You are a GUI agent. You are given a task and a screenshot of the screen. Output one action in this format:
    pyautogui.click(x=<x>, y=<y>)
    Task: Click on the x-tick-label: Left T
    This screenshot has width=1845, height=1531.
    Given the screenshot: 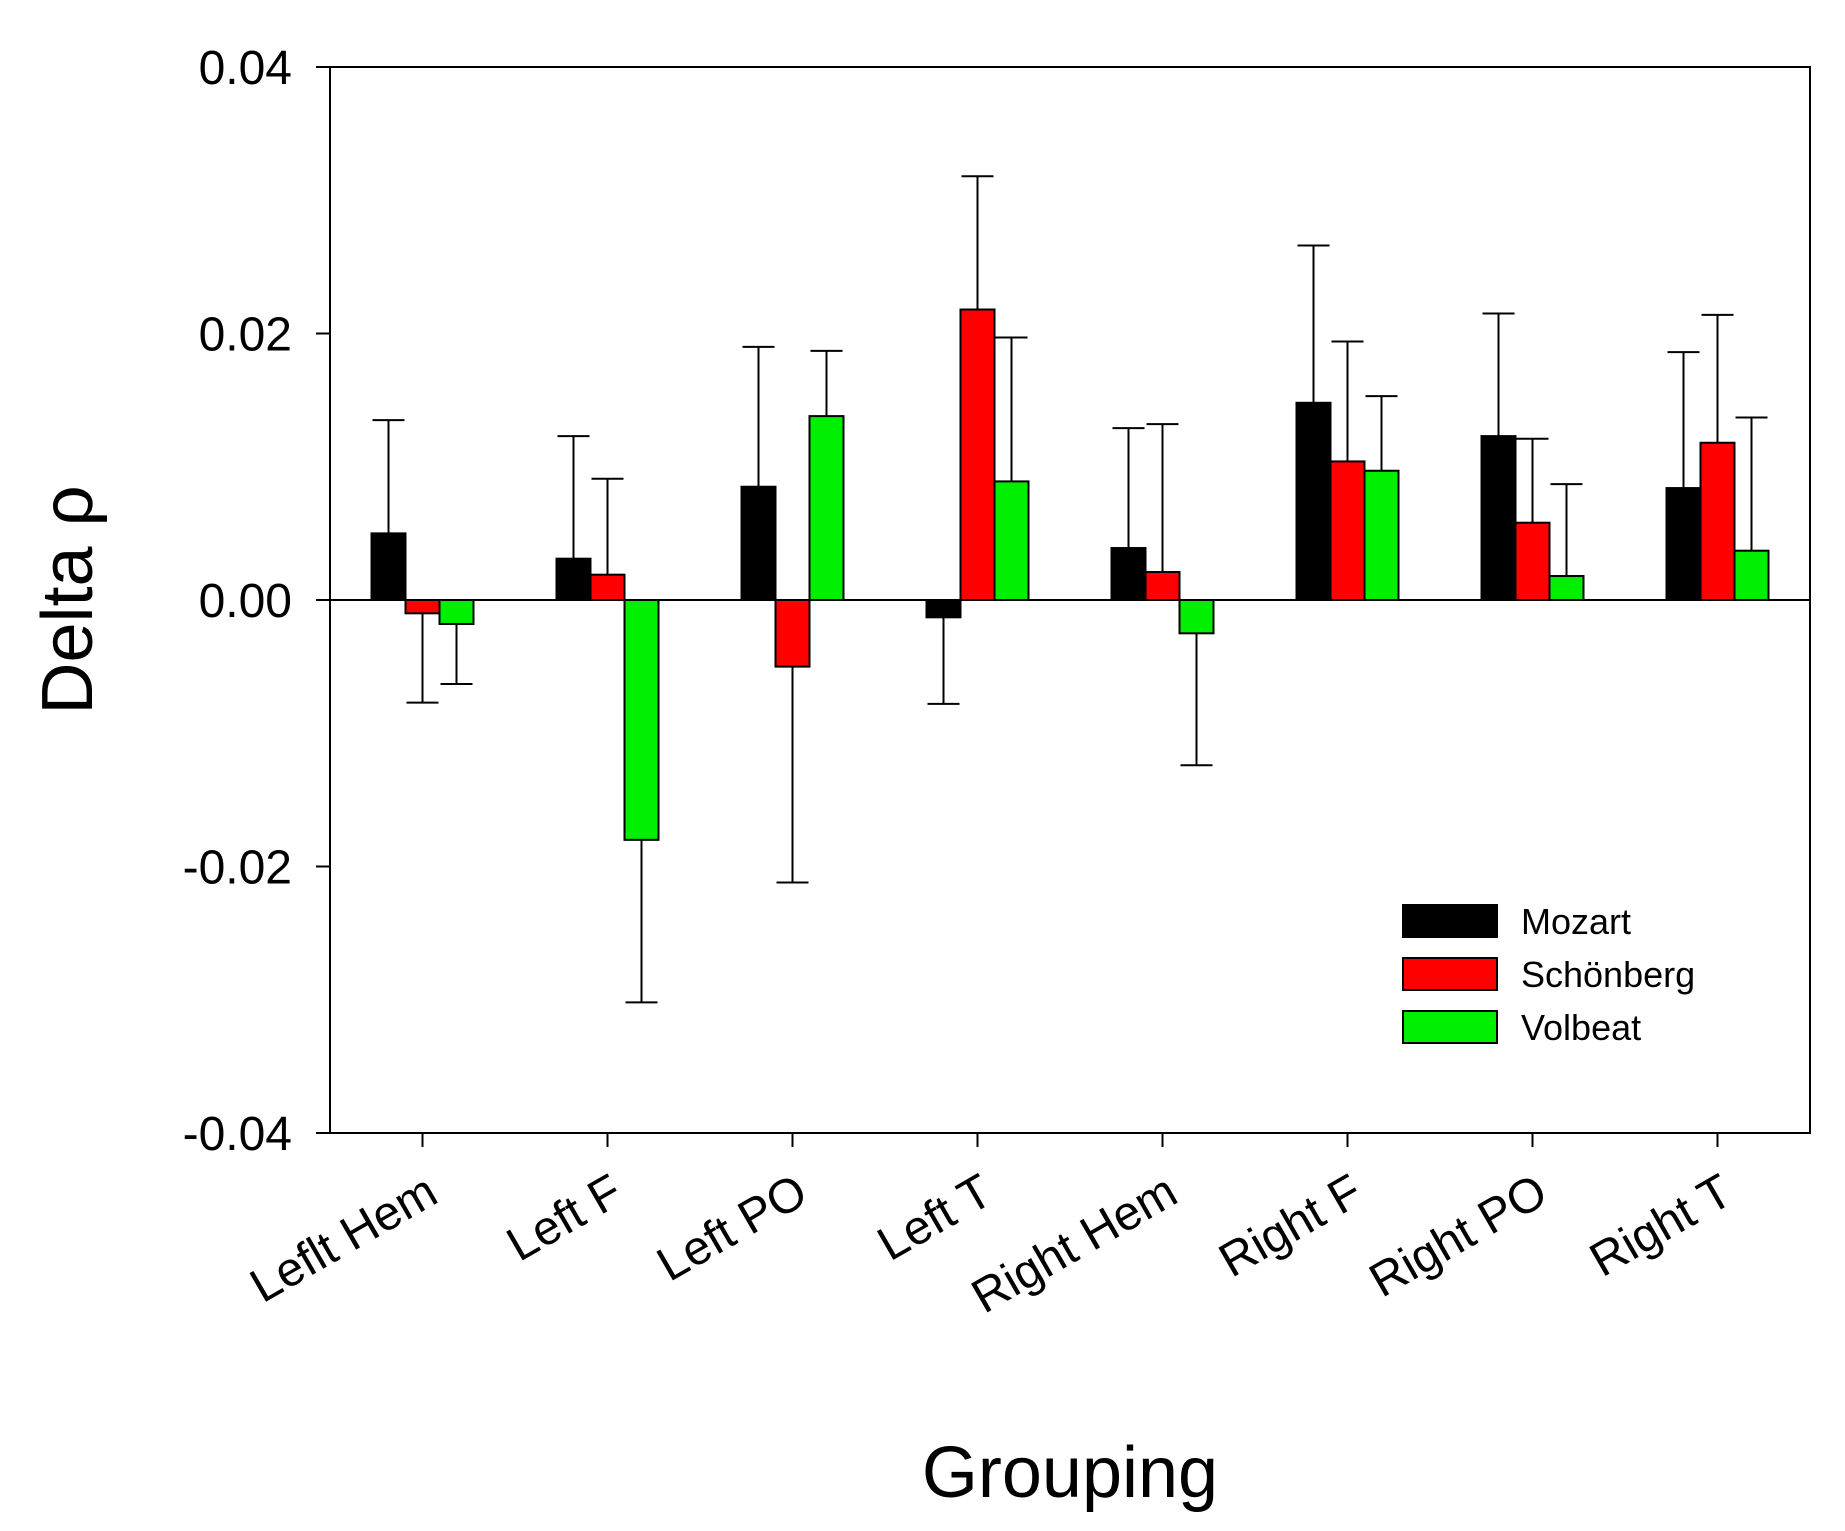 What is the action you would take?
    pyautogui.click(x=935, y=1218)
    